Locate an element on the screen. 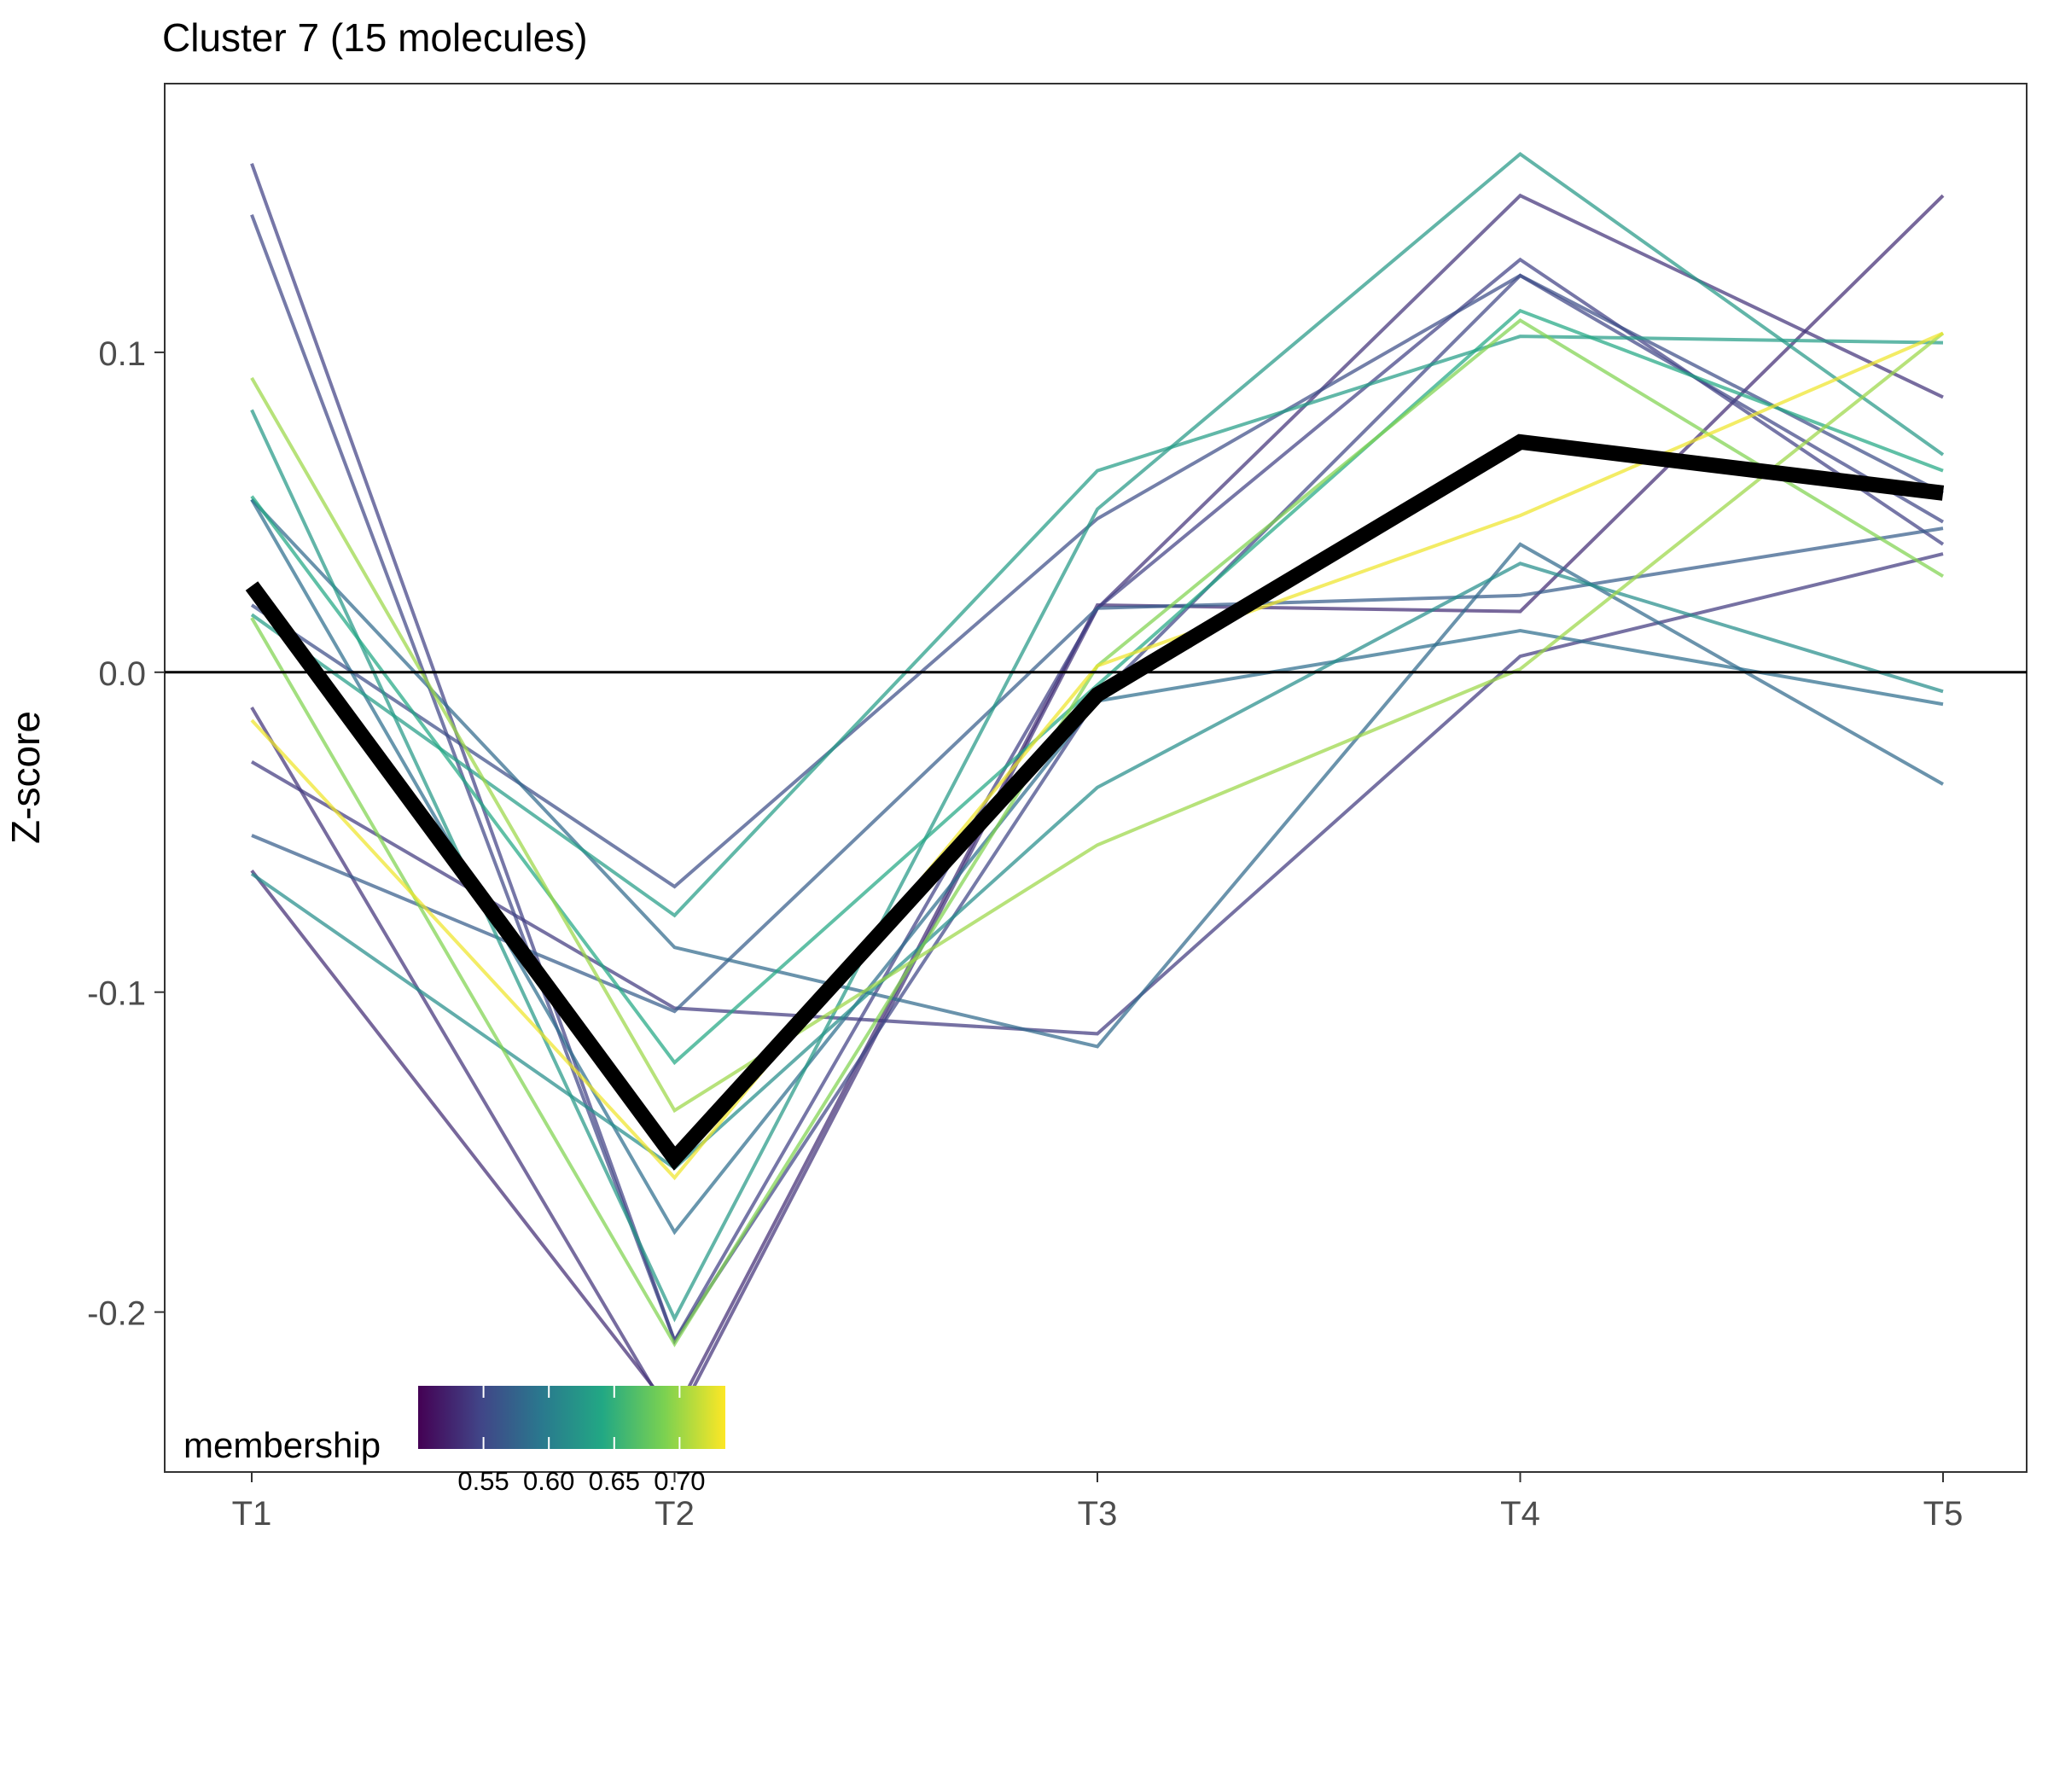 This screenshot has height=1792, width=2048. legend-ticks: 0.55 0.60 0.65 0.70 is located at coordinates (581, 1441).